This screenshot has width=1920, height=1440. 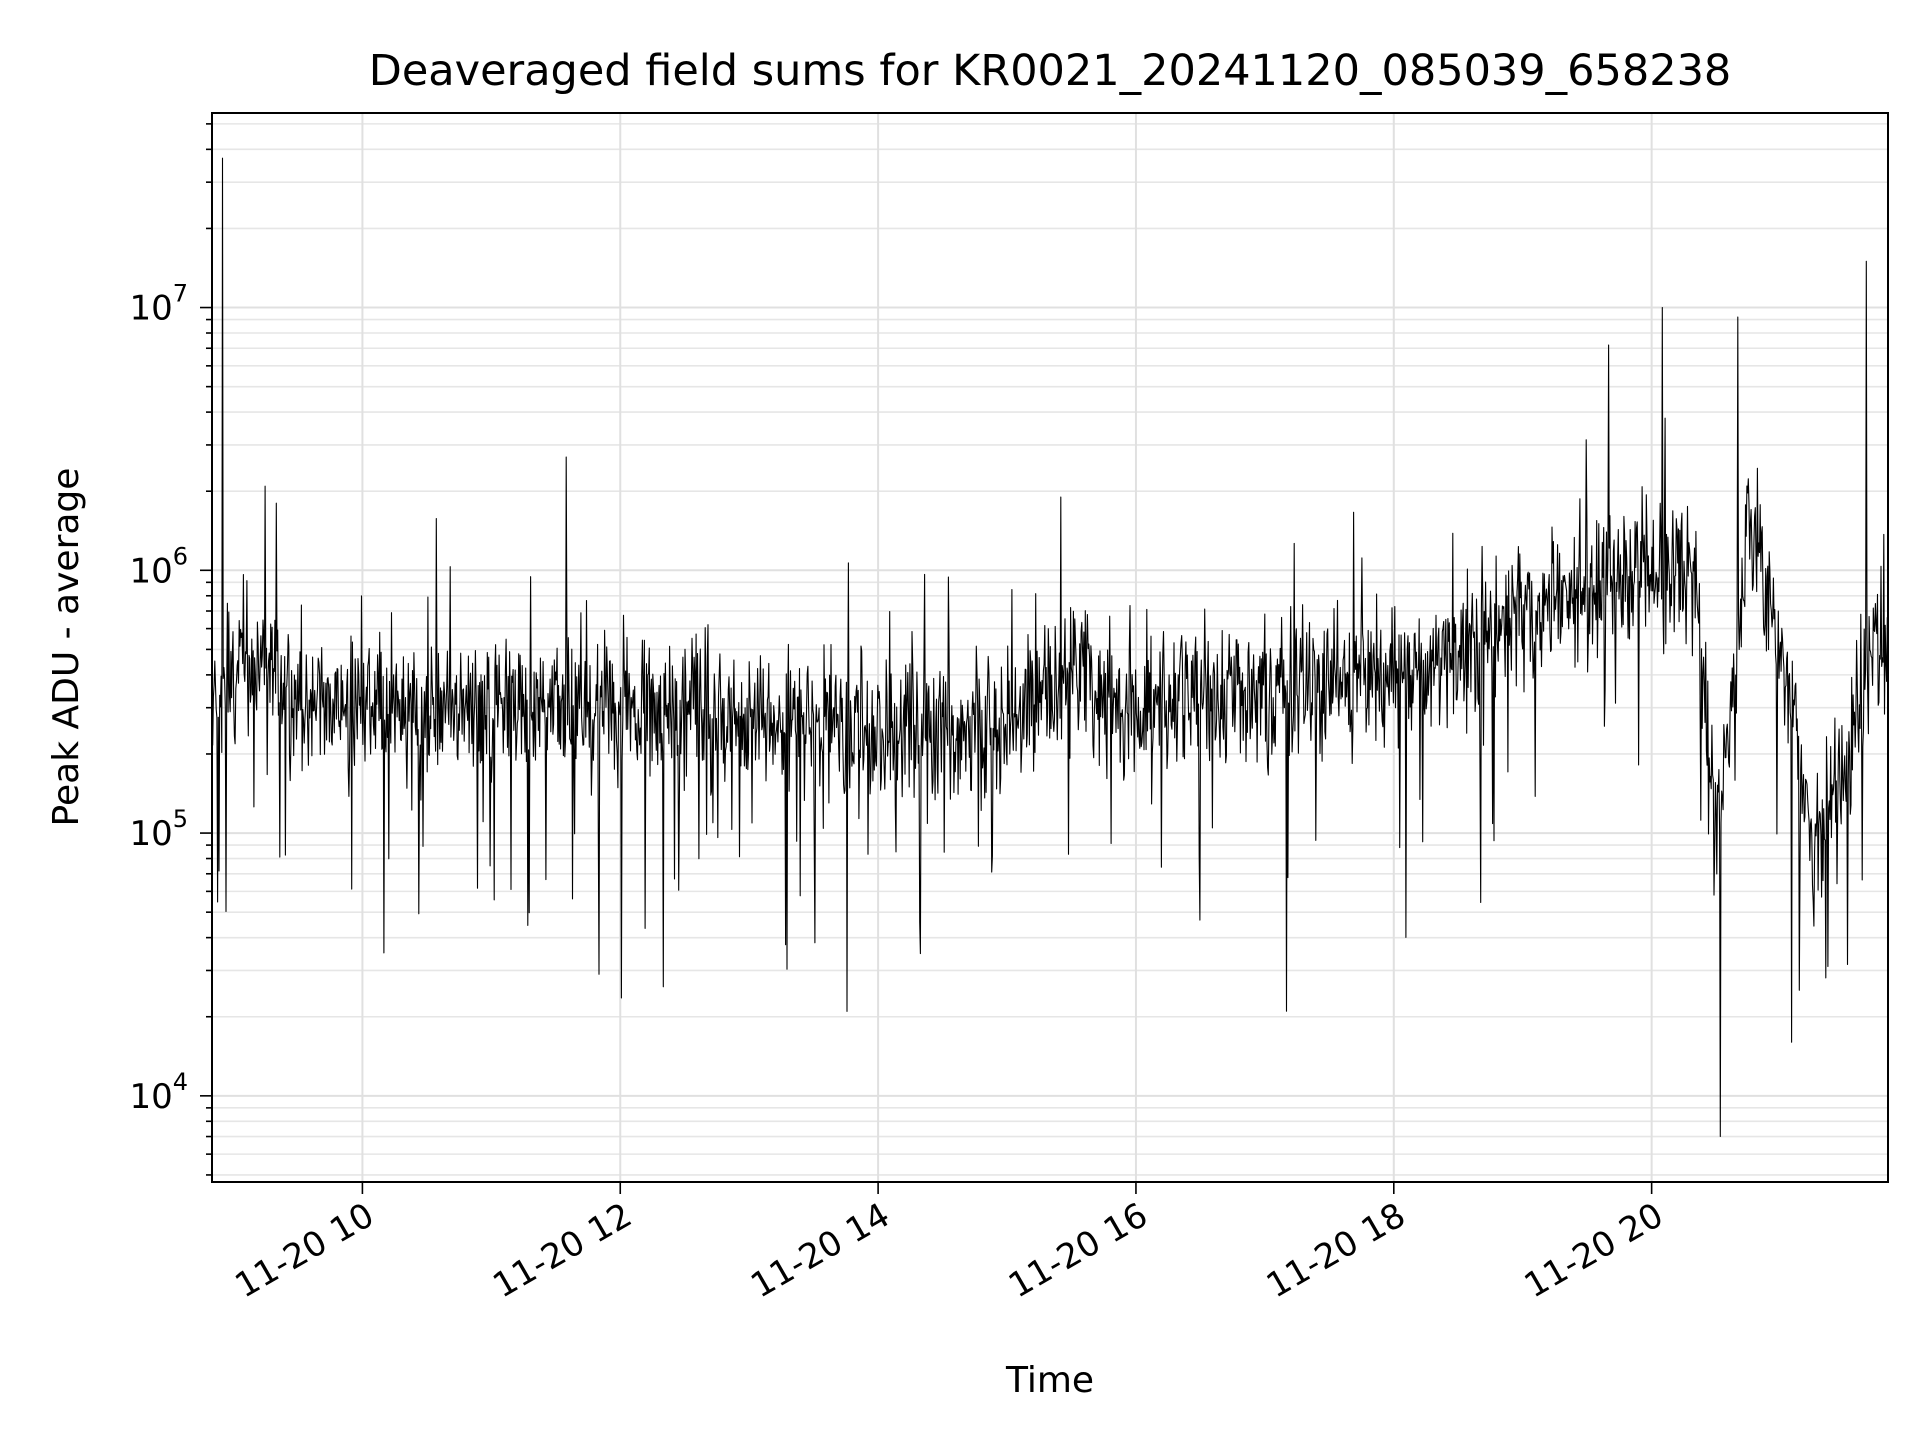 I want to click on y-tick-exponent: 4, so click(x=180, y=1082).